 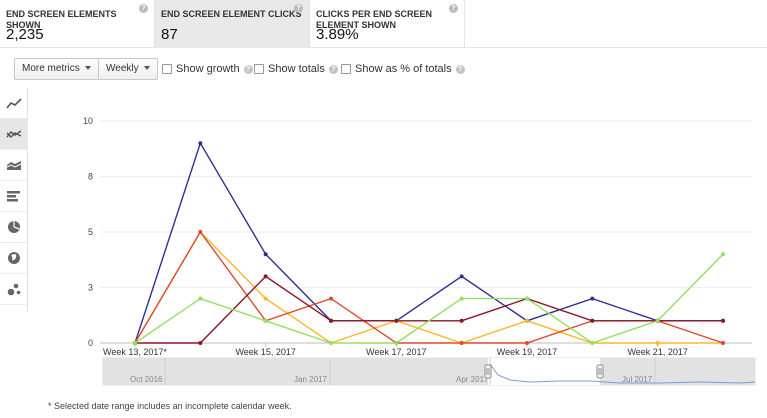 I want to click on show-growth-toggle: Show growth ?, so click(x=207, y=69).